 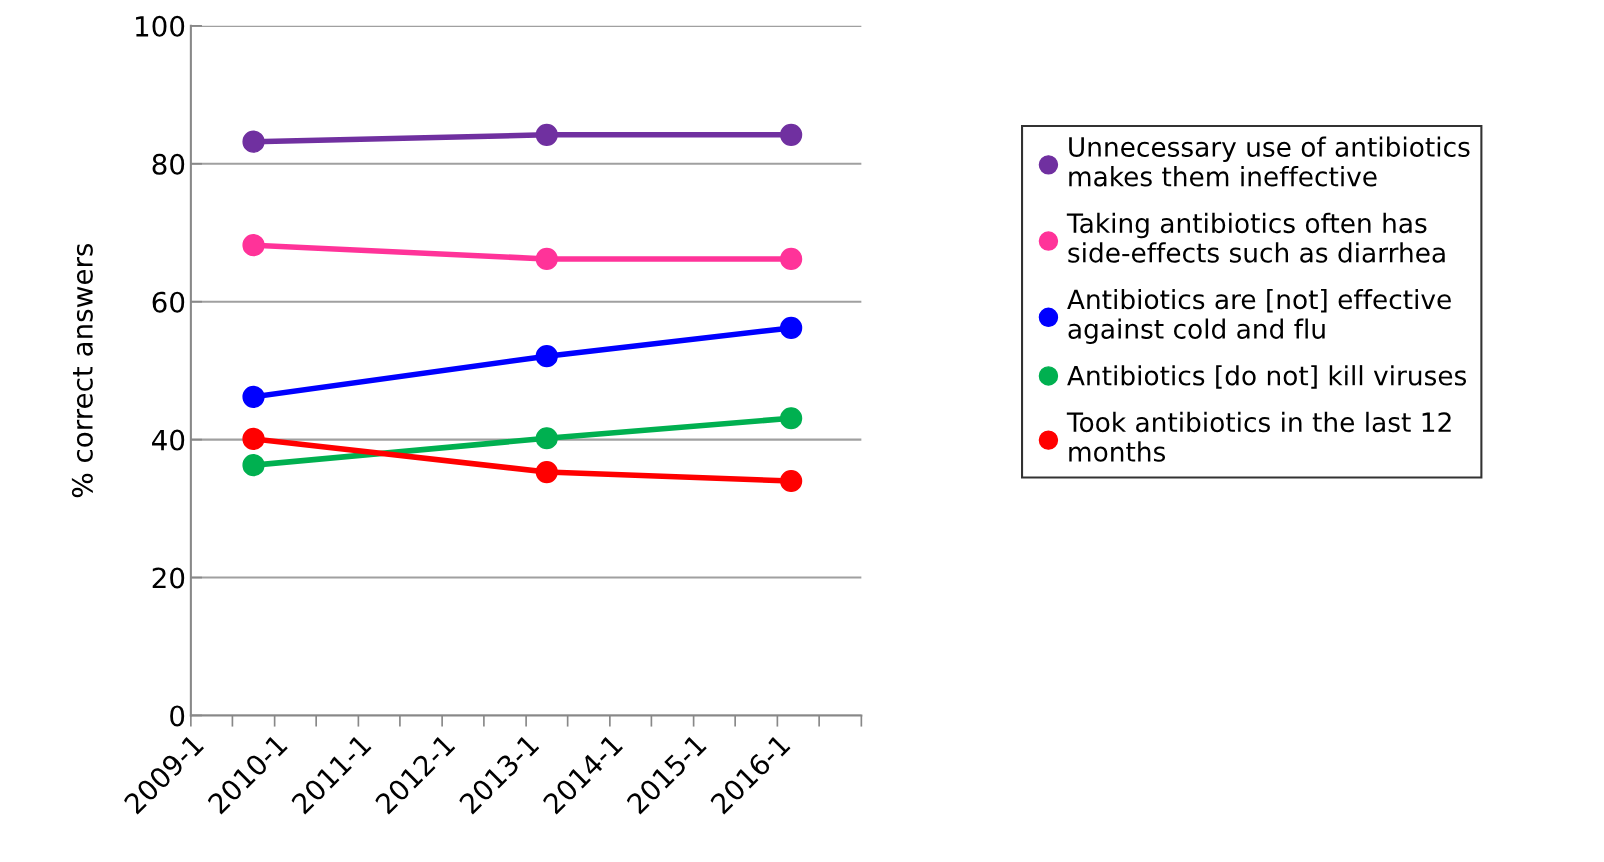 I want to click on legend-label: Took antibiotics in the last 12 months, so click(x=1258, y=436).